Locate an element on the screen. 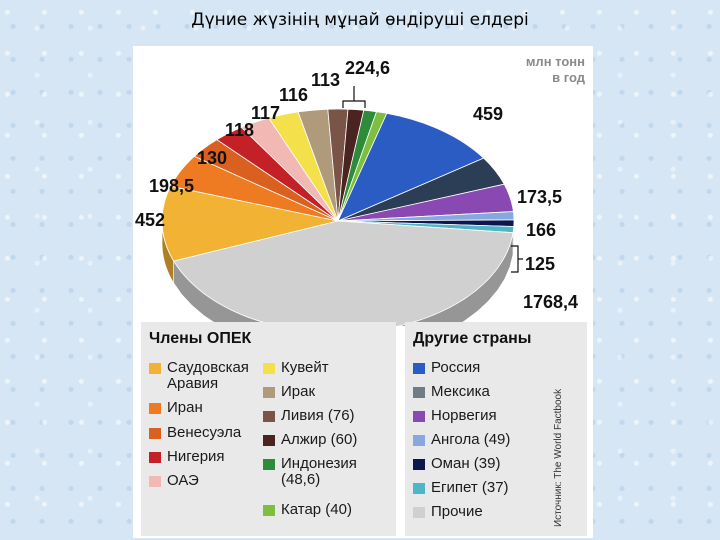 Image resolution: width=720 pixels, height=540 pixels. legend-label: Индонезия (48,6) is located at coordinates (319, 471).